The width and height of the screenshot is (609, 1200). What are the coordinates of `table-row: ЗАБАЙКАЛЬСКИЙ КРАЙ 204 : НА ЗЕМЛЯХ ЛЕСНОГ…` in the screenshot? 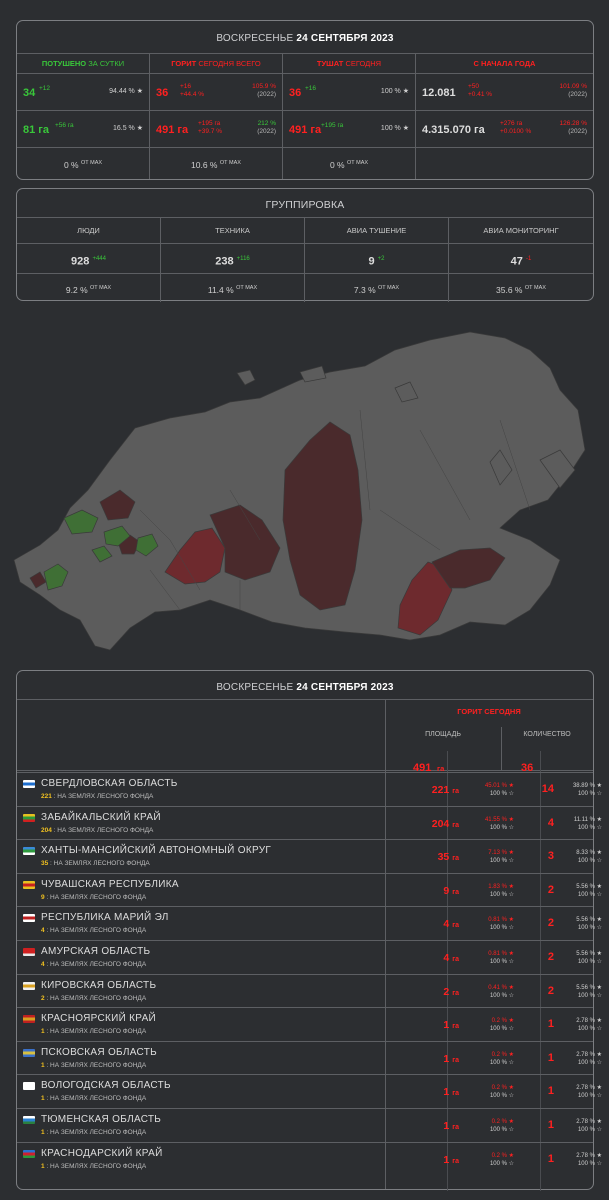 It's located at (309, 822).